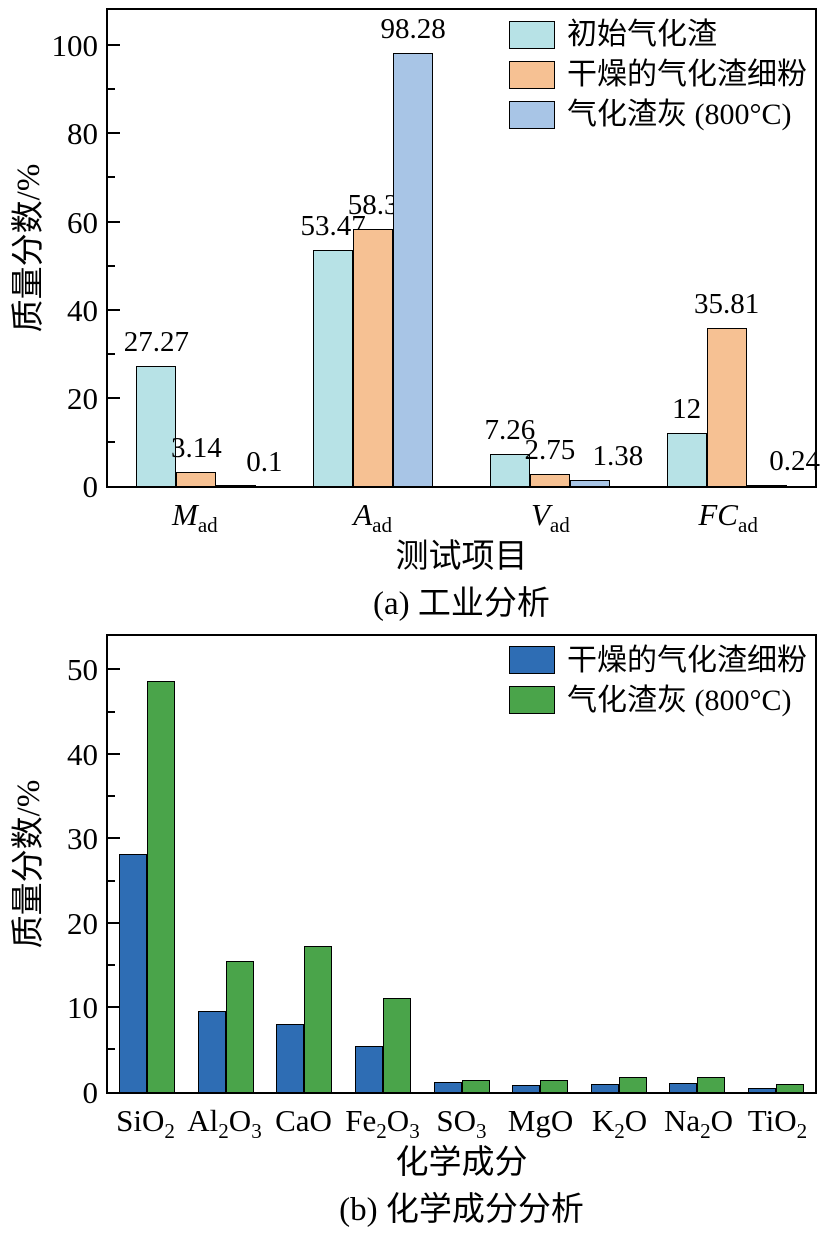  Describe the element at coordinates (642, 34) in the screenshot. I see `legend-label: 初始气化渣` at that location.